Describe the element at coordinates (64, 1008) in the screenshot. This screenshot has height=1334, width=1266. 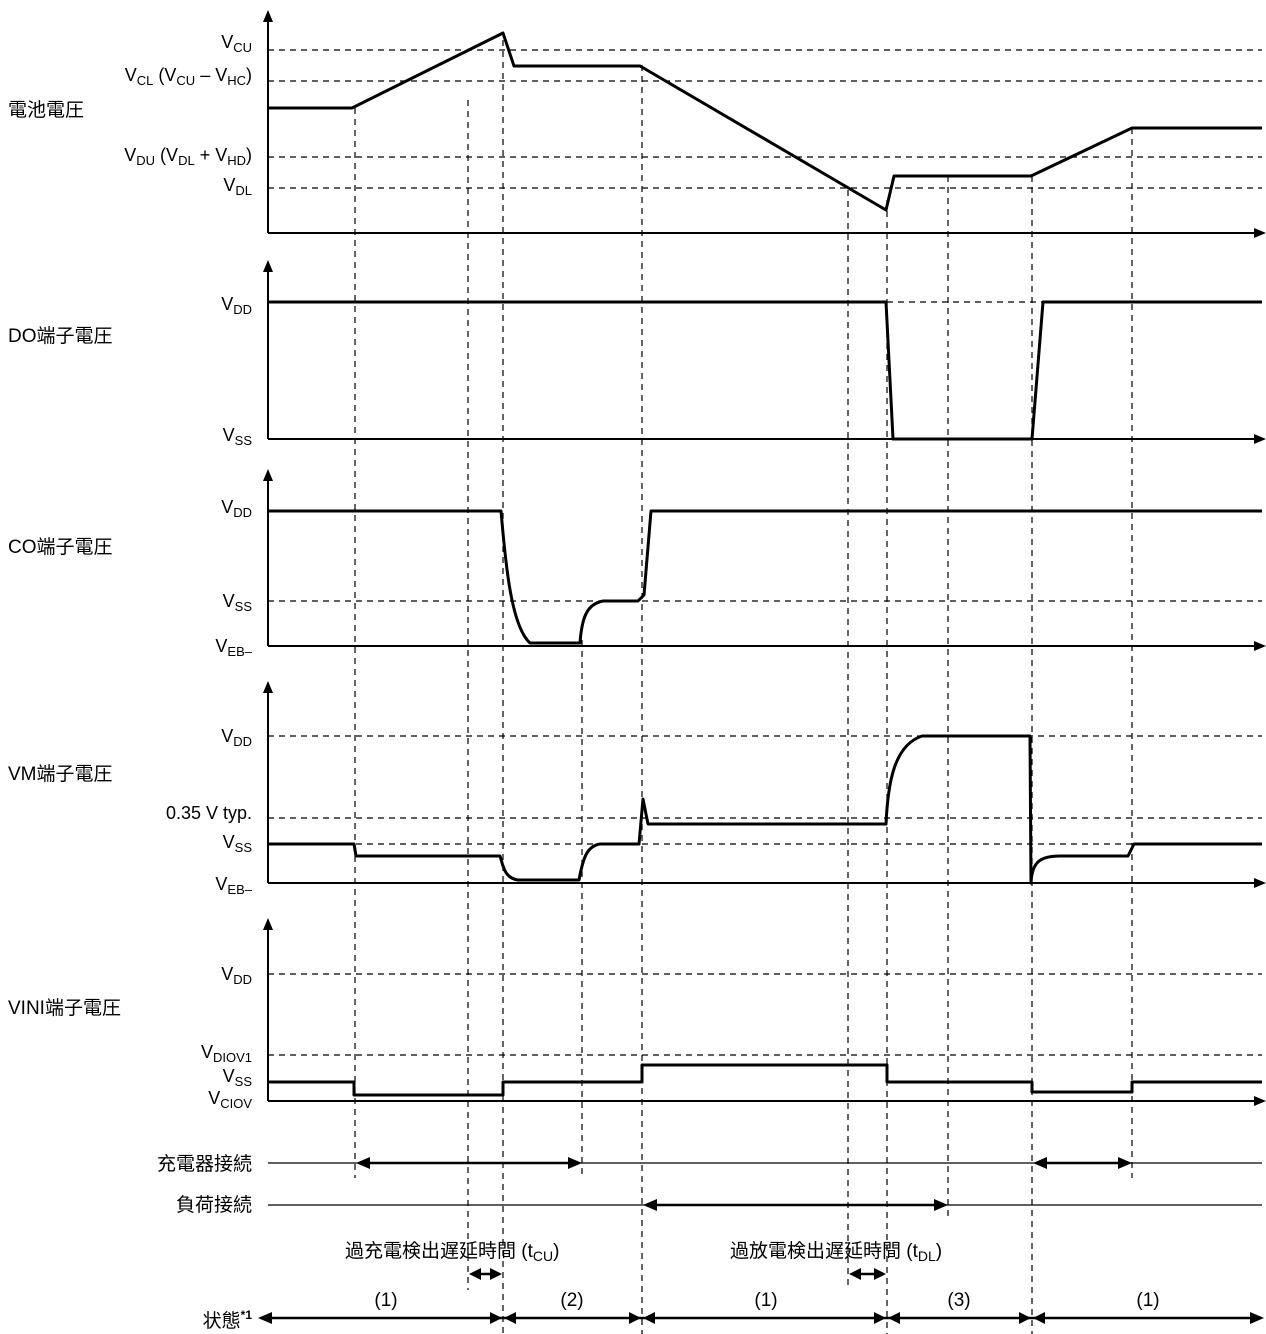
I see `vini-pin-label: VINI端子電圧` at that location.